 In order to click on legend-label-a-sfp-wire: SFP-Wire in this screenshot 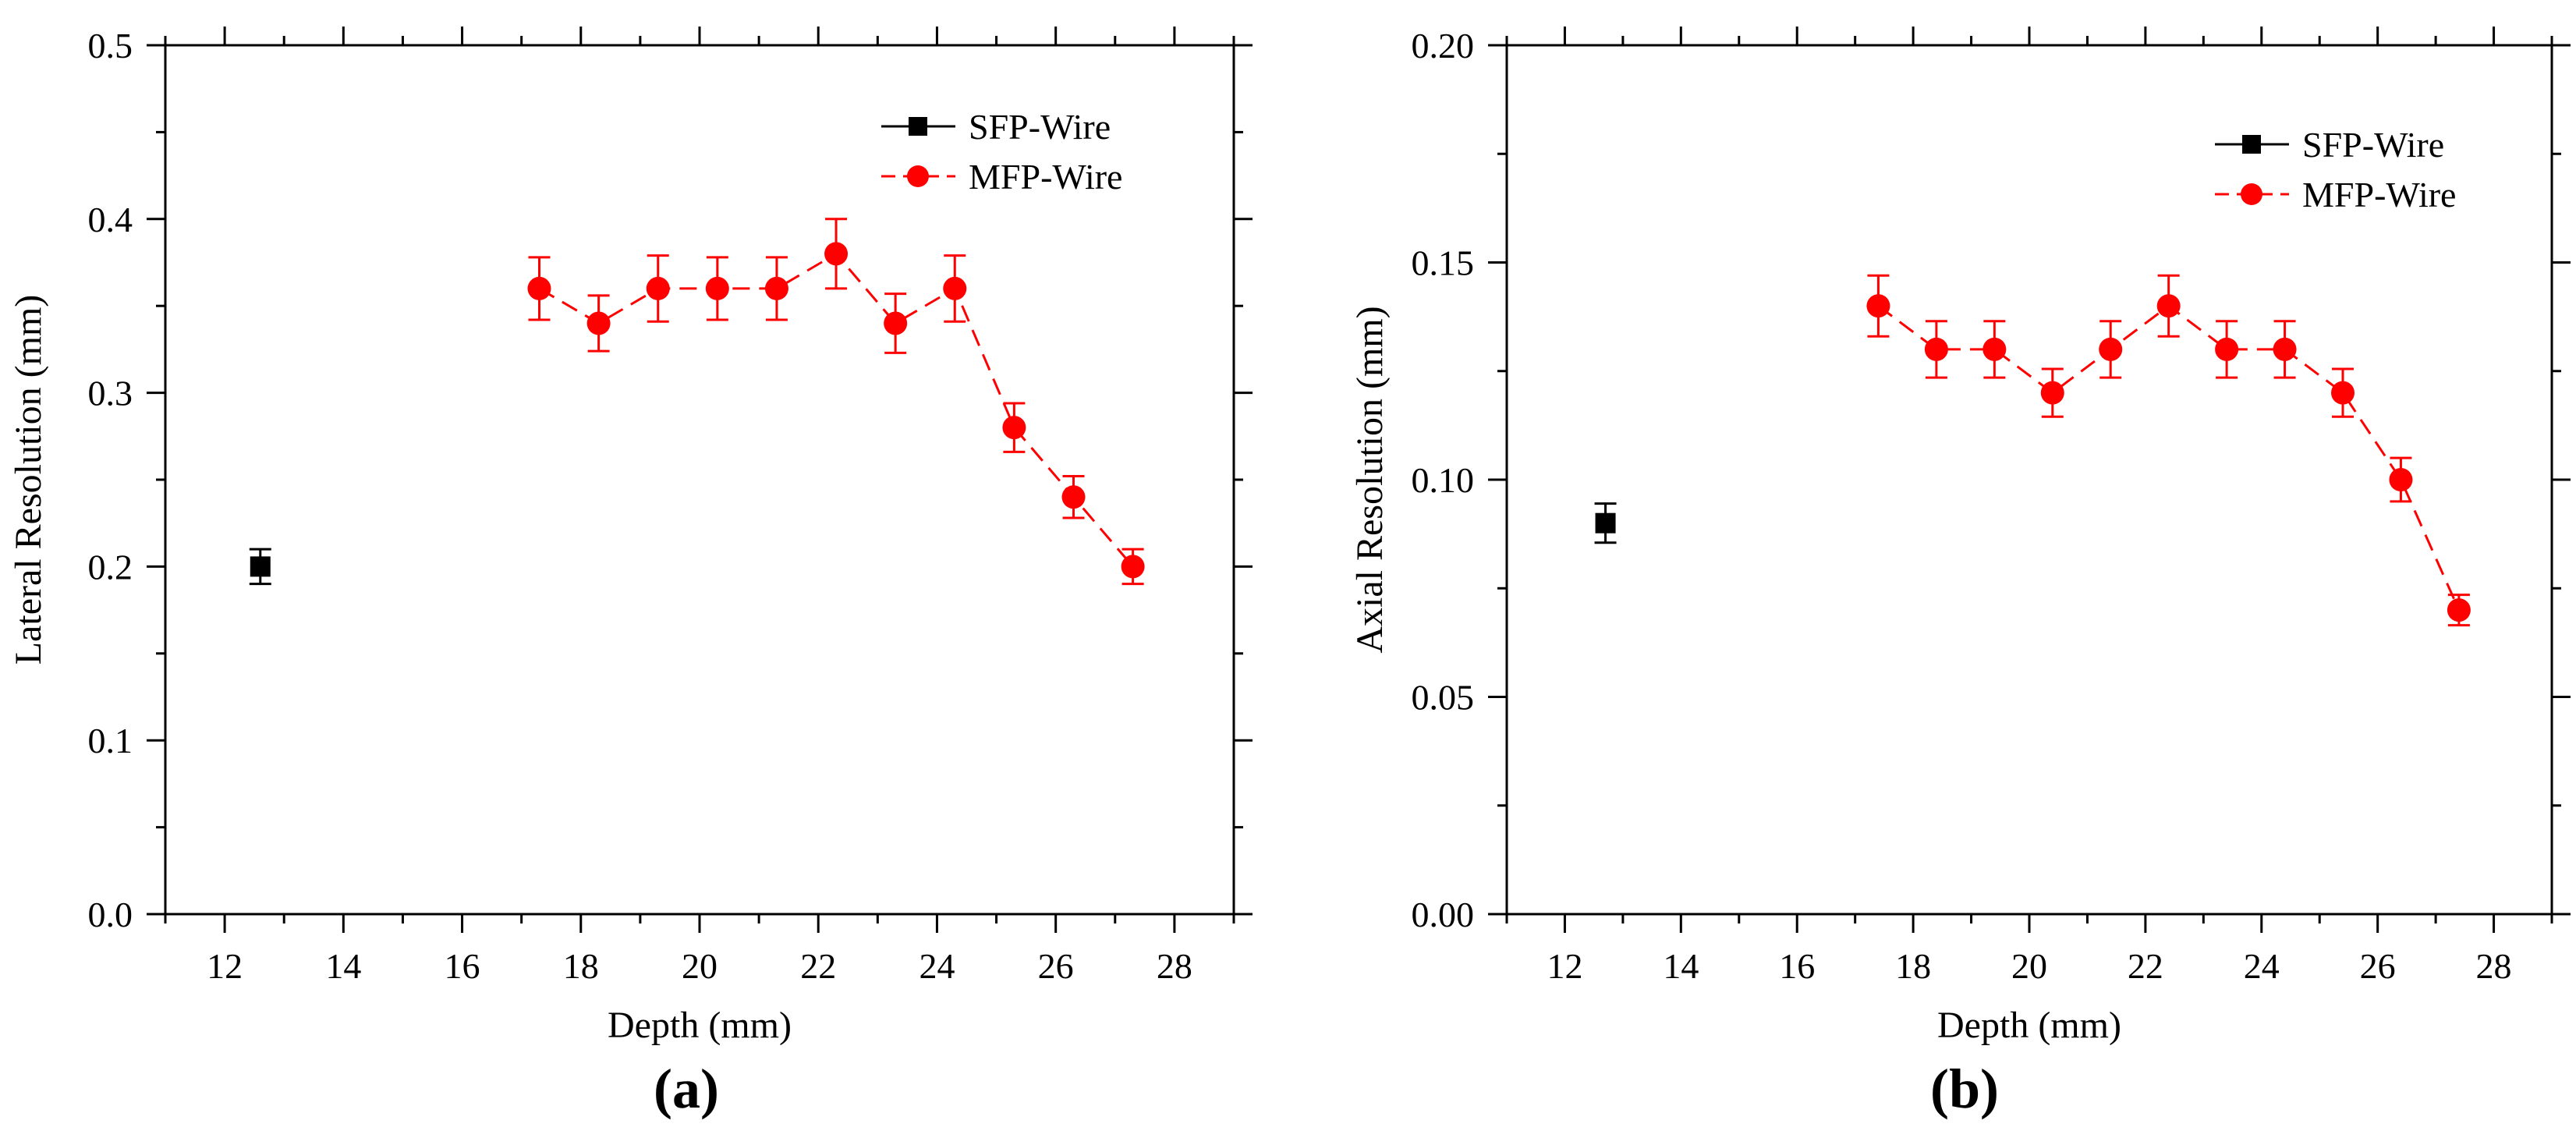, I will do `click(1040, 127)`.